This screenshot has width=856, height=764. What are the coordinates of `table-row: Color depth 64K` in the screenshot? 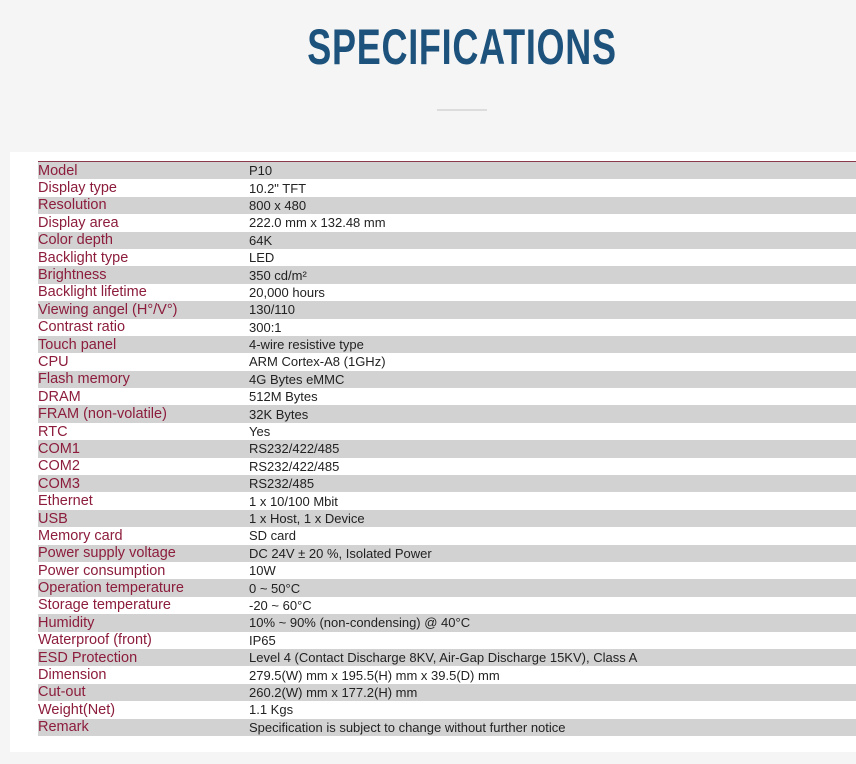 It's located at (447, 240).